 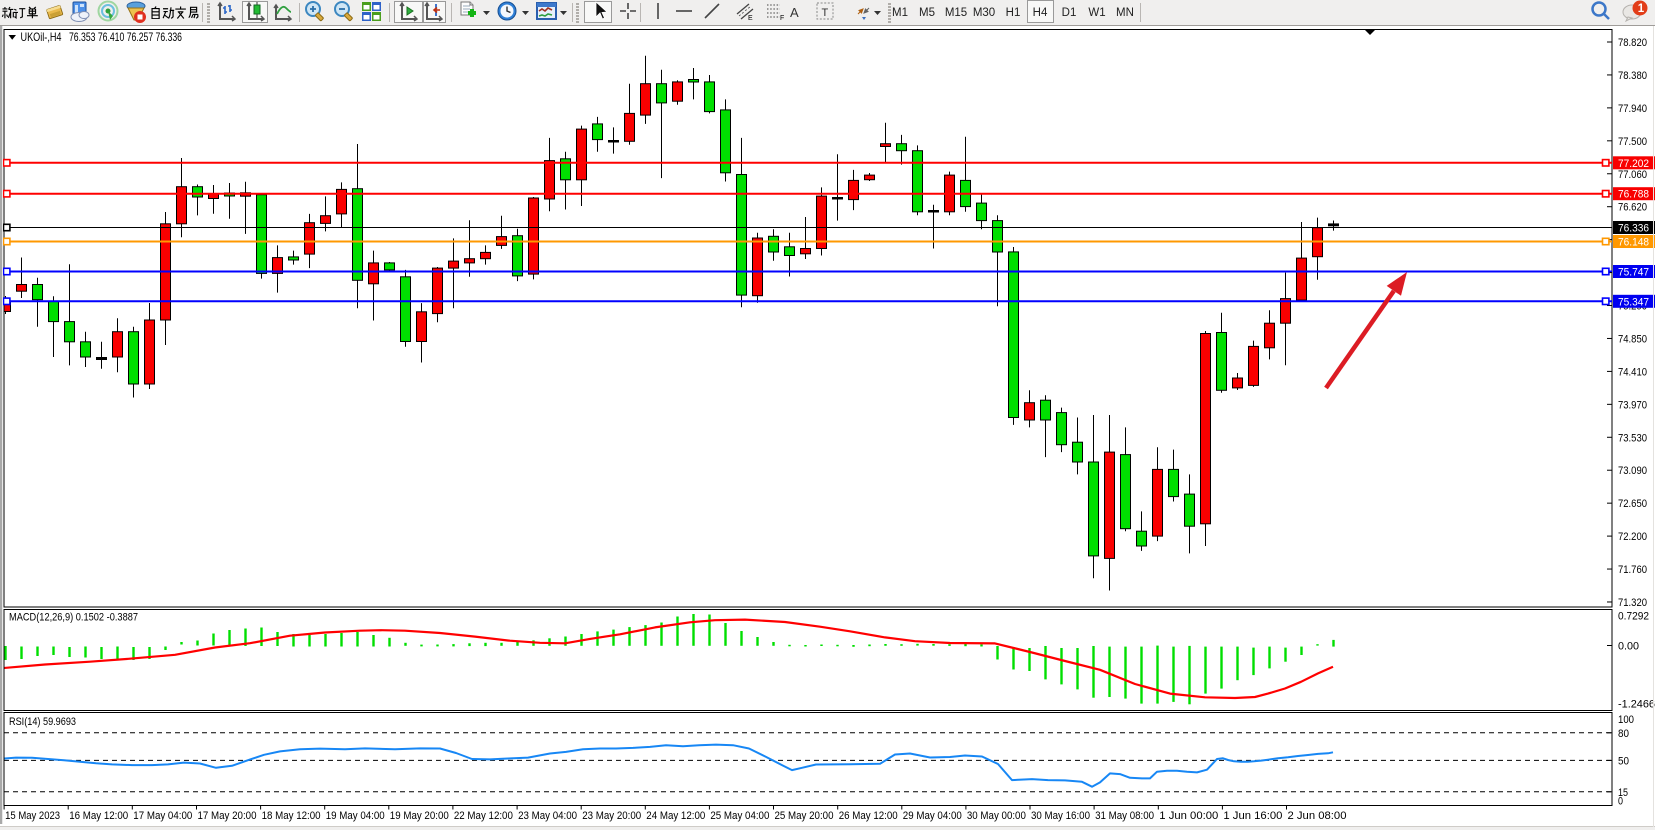 I want to click on svg-text: 30 May 00:00, so click(x=996, y=816).